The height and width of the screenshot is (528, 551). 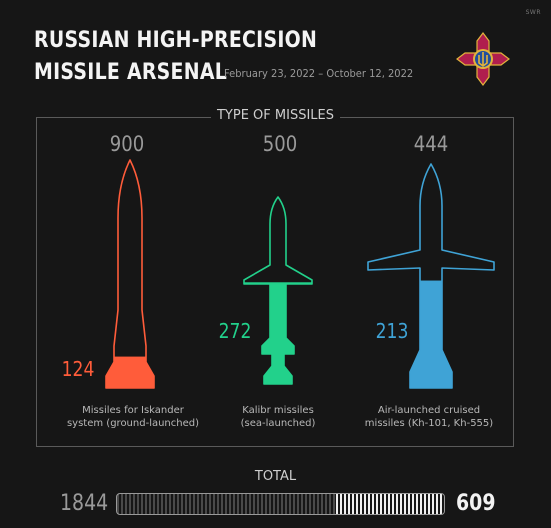 What do you see at coordinates (392, 332) in the screenshot?
I see `remaining-label-2: 213` at bounding box center [392, 332].